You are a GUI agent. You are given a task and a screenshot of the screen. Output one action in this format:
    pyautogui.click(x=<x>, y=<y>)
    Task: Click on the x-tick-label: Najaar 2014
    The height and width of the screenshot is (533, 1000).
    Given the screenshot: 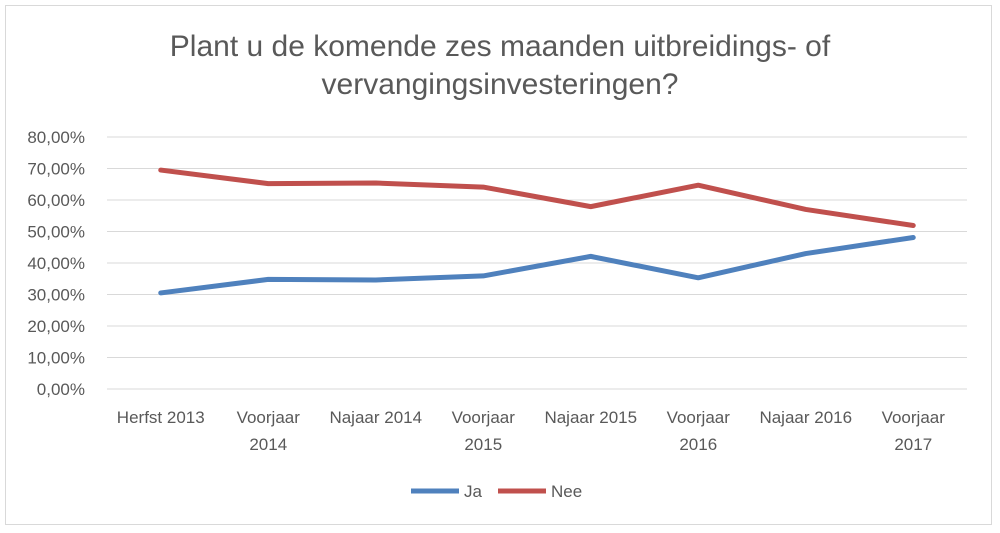 What is the action you would take?
    pyautogui.click(x=375, y=417)
    